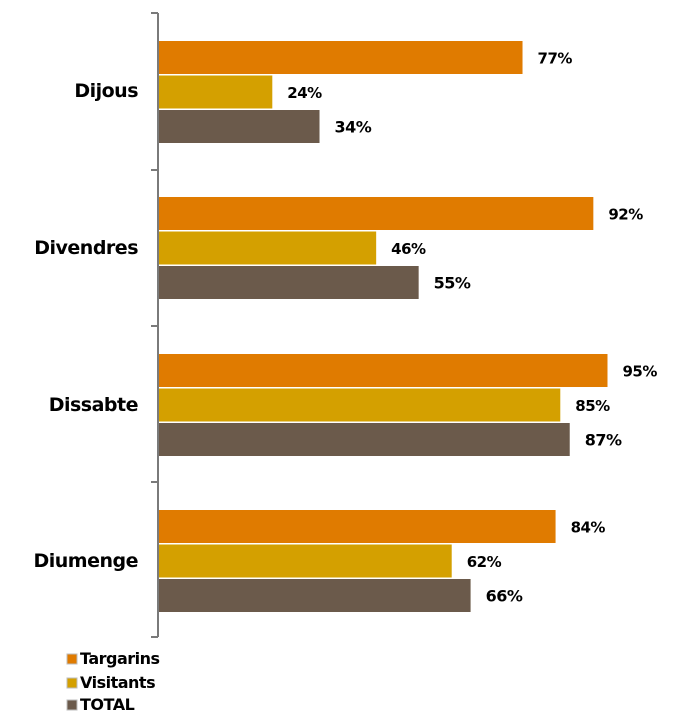 The height and width of the screenshot is (722, 673). What do you see at coordinates (85, 561) in the screenshot?
I see `category-label-diumenge: Diumenge` at bounding box center [85, 561].